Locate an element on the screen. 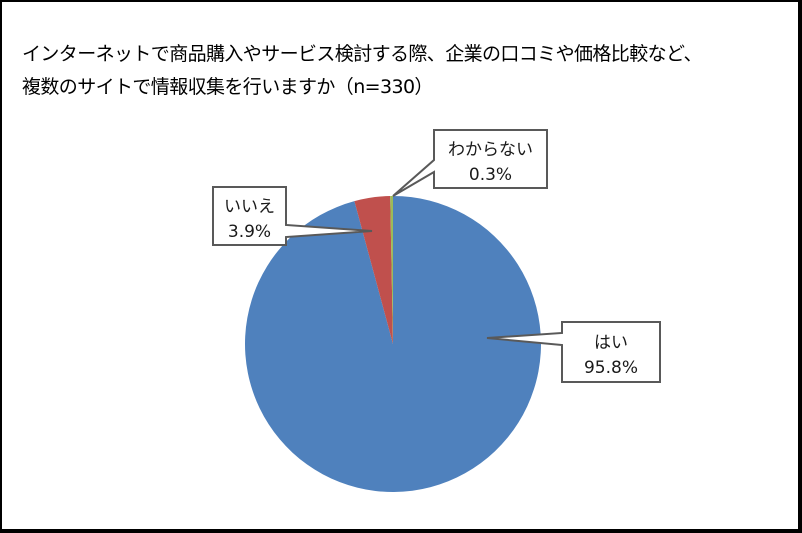 This screenshot has height=533, width=802. callout-no-name: いいえ is located at coordinates (249, 207).